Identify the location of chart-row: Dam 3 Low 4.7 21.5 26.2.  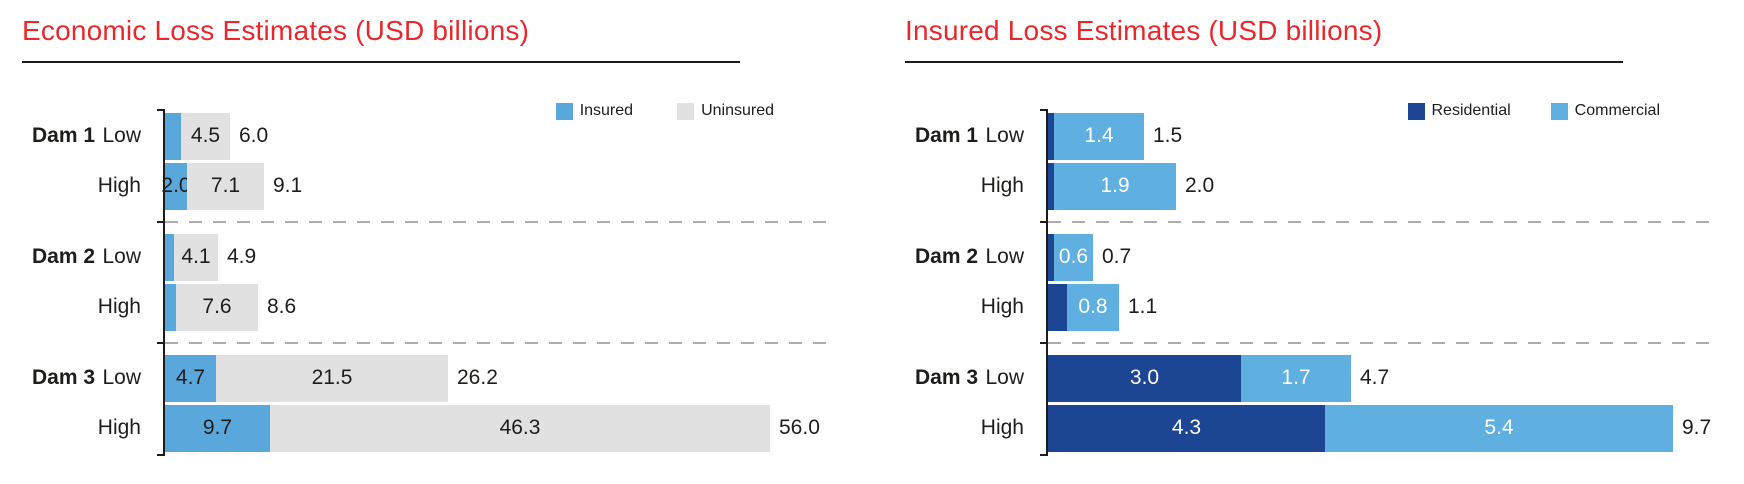
(432, 378).